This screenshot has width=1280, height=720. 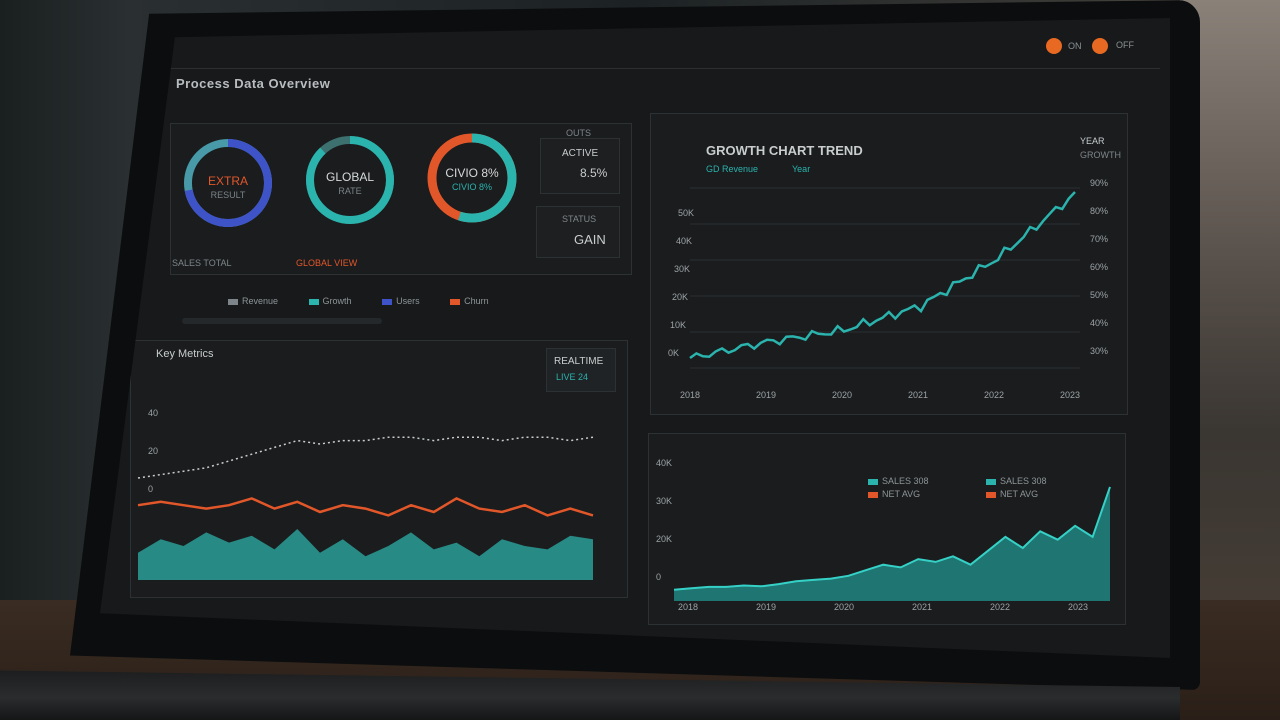 I want to click on kpi-label: GLOBAL VIEW, so click(x=327, y=263).